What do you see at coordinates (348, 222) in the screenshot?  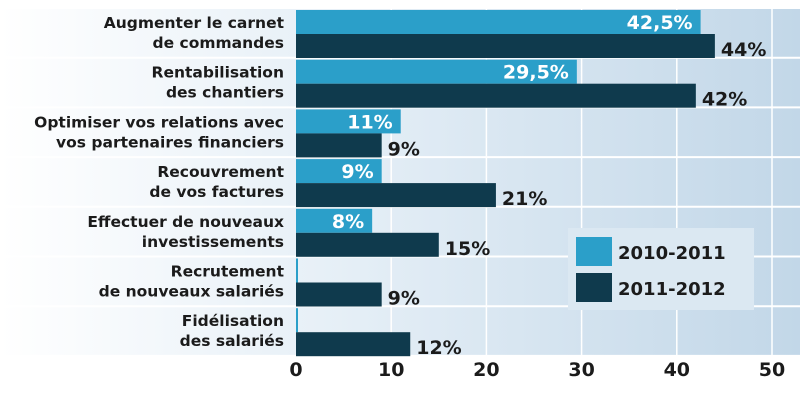 I see `data-label-2010-2011: 8%` at bounding box center [348, 222].